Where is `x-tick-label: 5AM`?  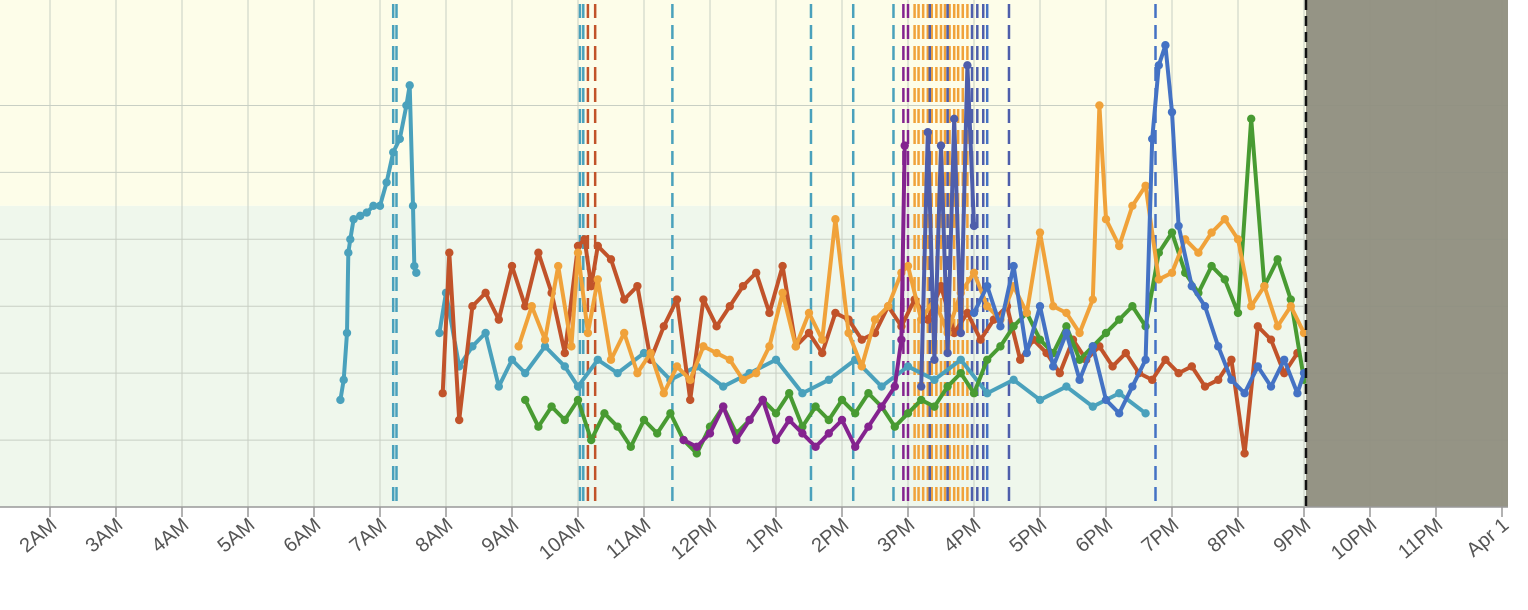 x-tick-label: 5AM is located at coordinates (237, 535).